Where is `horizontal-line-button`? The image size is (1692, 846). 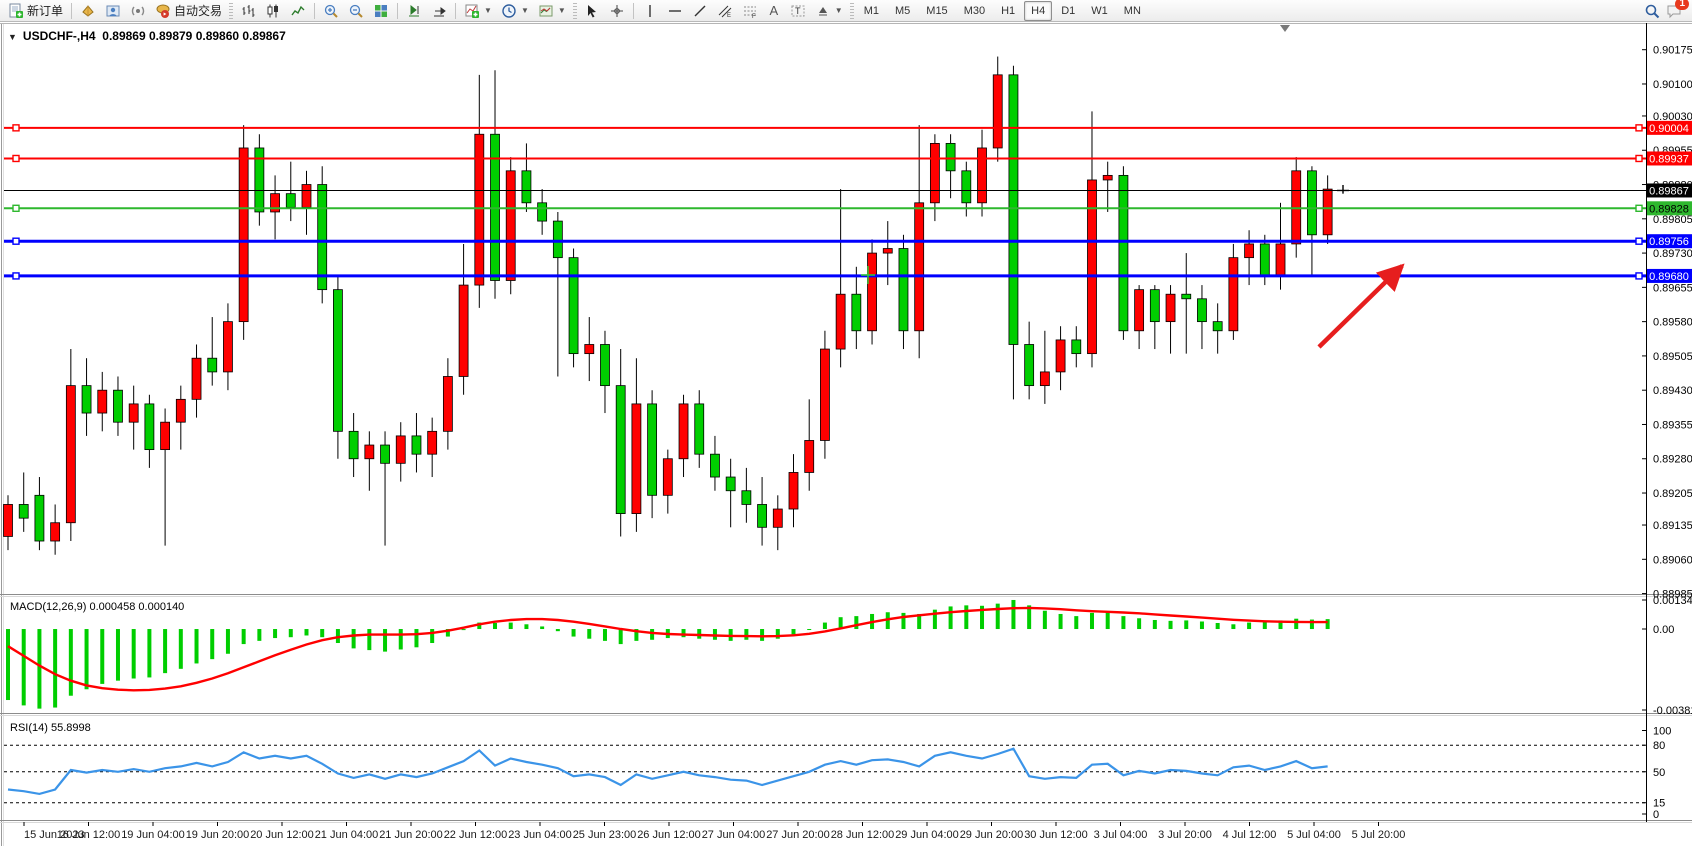
horizontal-line-button is located at coordinates (675, 11).